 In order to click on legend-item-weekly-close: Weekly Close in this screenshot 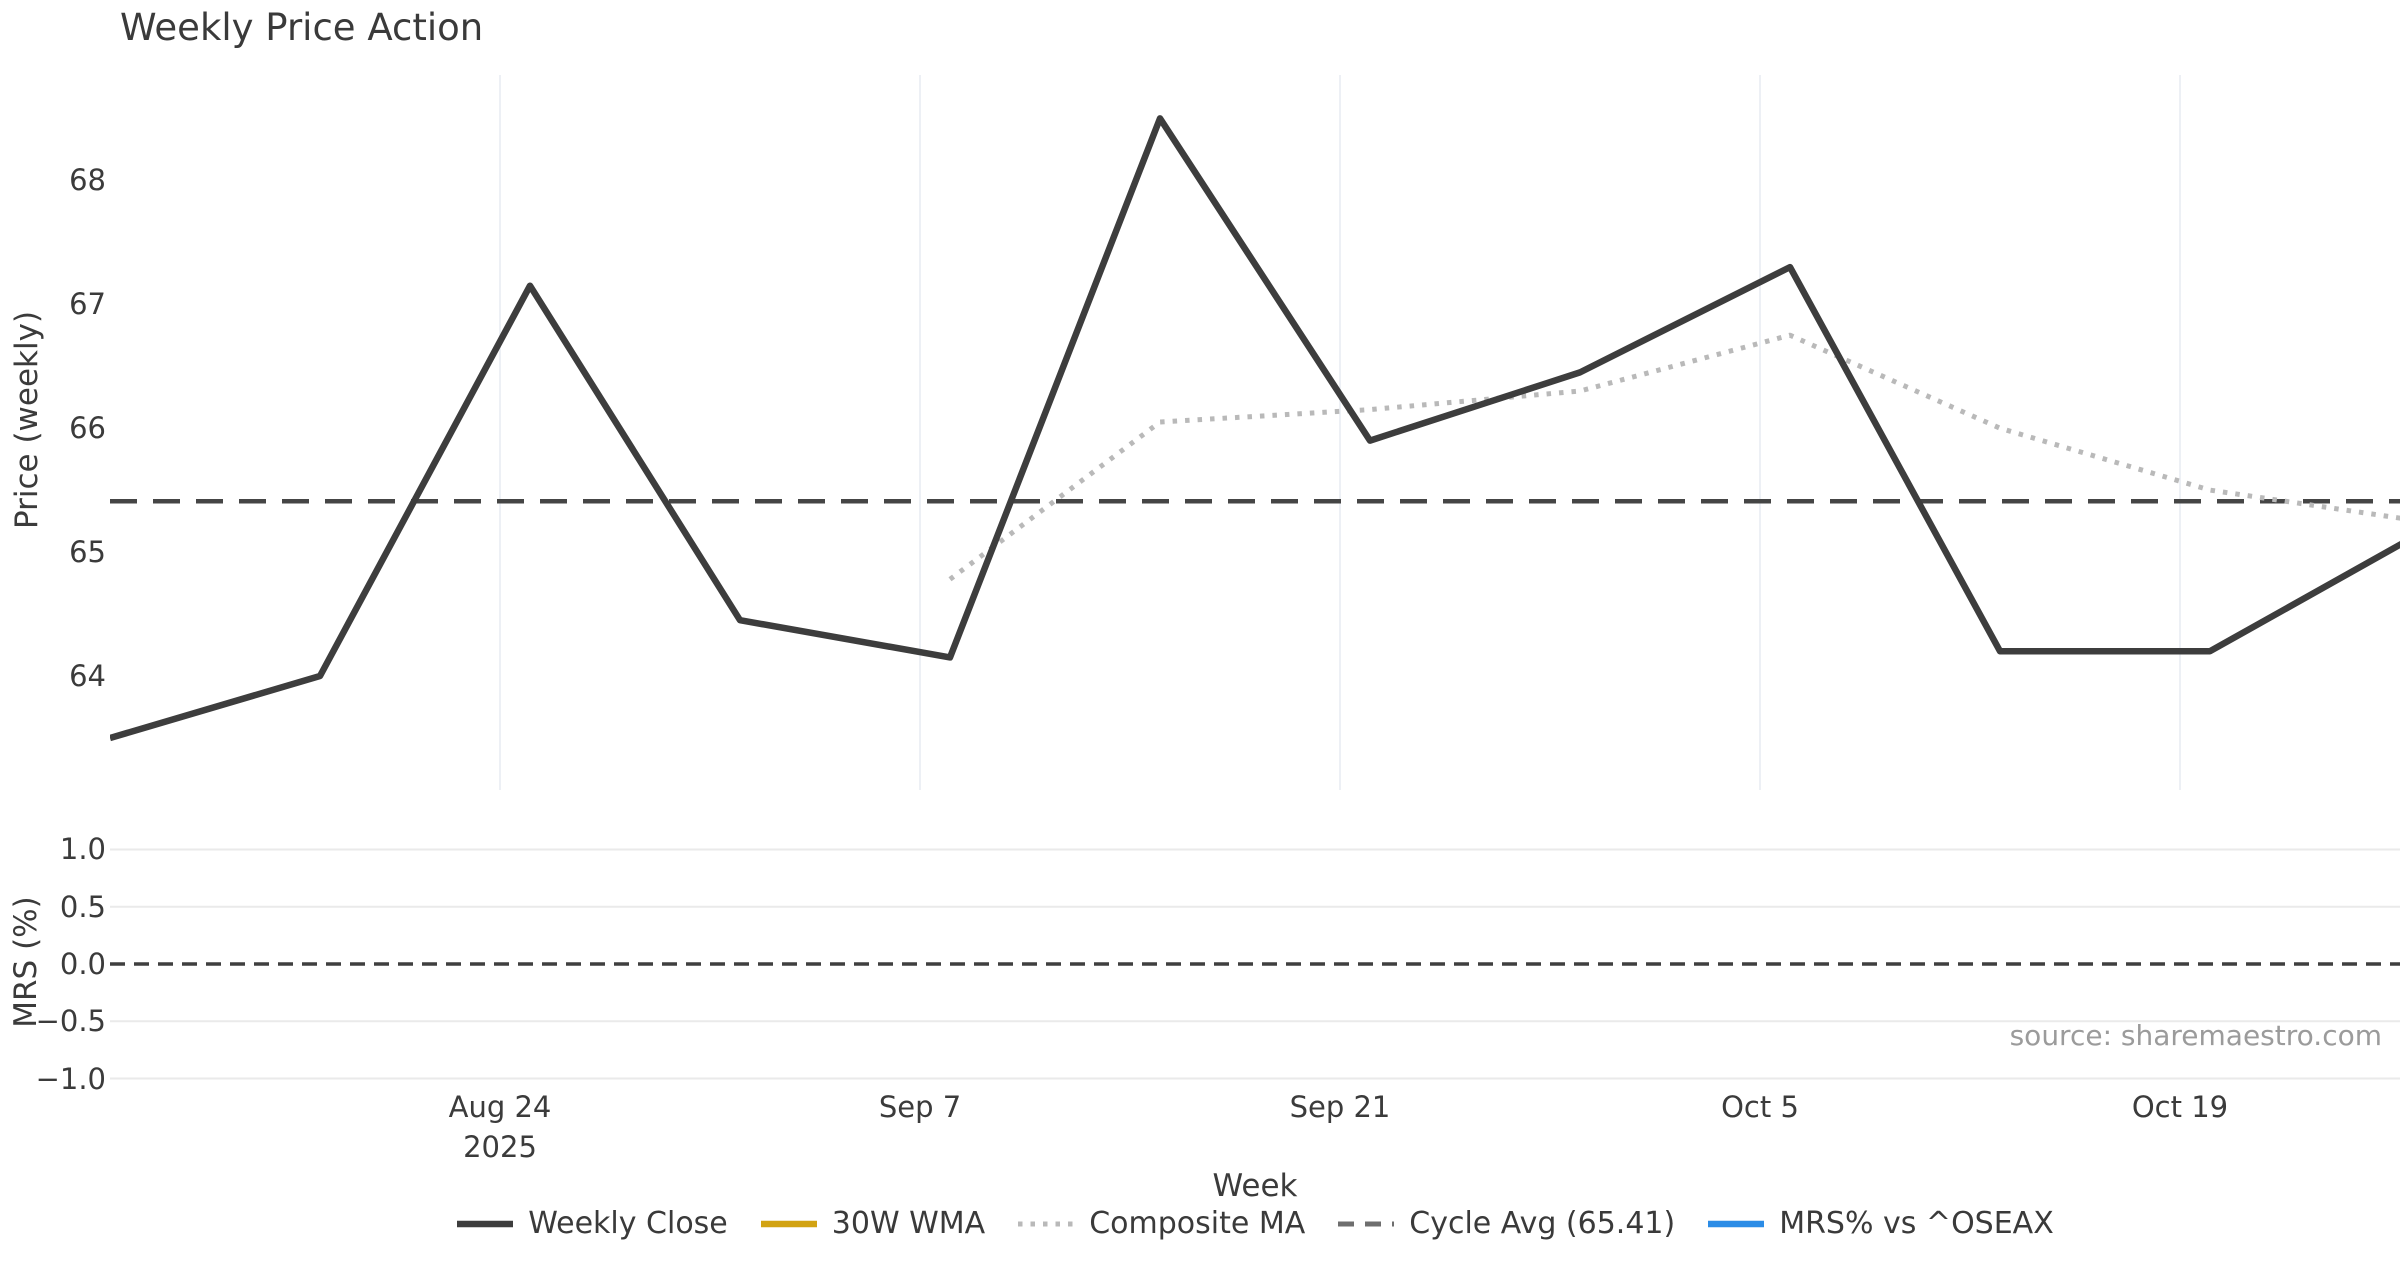, I will do `click(592, 1223)`.